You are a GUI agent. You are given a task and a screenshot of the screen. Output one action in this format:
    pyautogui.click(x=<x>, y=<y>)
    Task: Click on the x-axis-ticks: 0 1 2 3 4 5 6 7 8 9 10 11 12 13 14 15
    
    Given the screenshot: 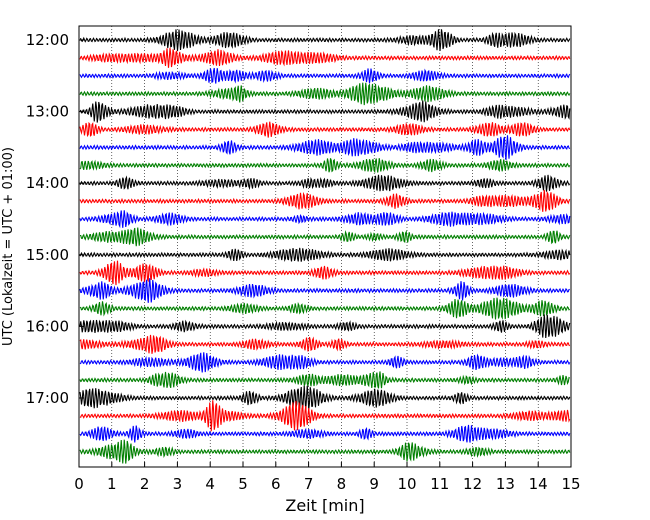 What is the action you would take?
    pyautogui.click(x=327, y=477)
    